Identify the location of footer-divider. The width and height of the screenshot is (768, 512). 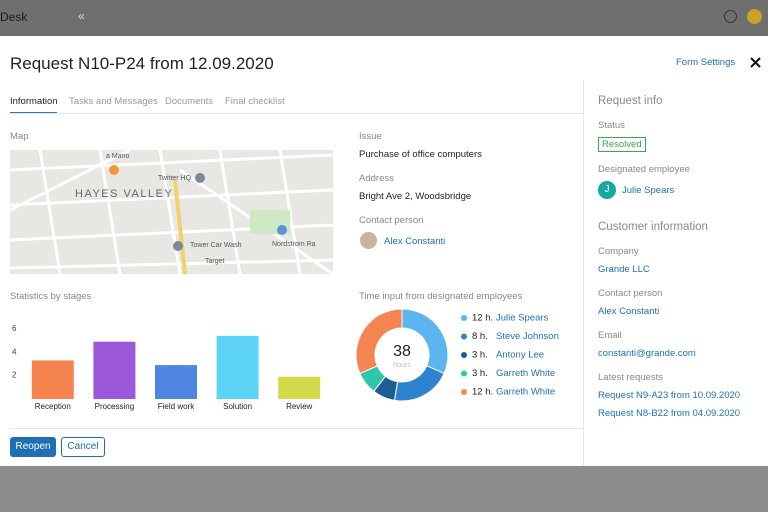
(296, 428).